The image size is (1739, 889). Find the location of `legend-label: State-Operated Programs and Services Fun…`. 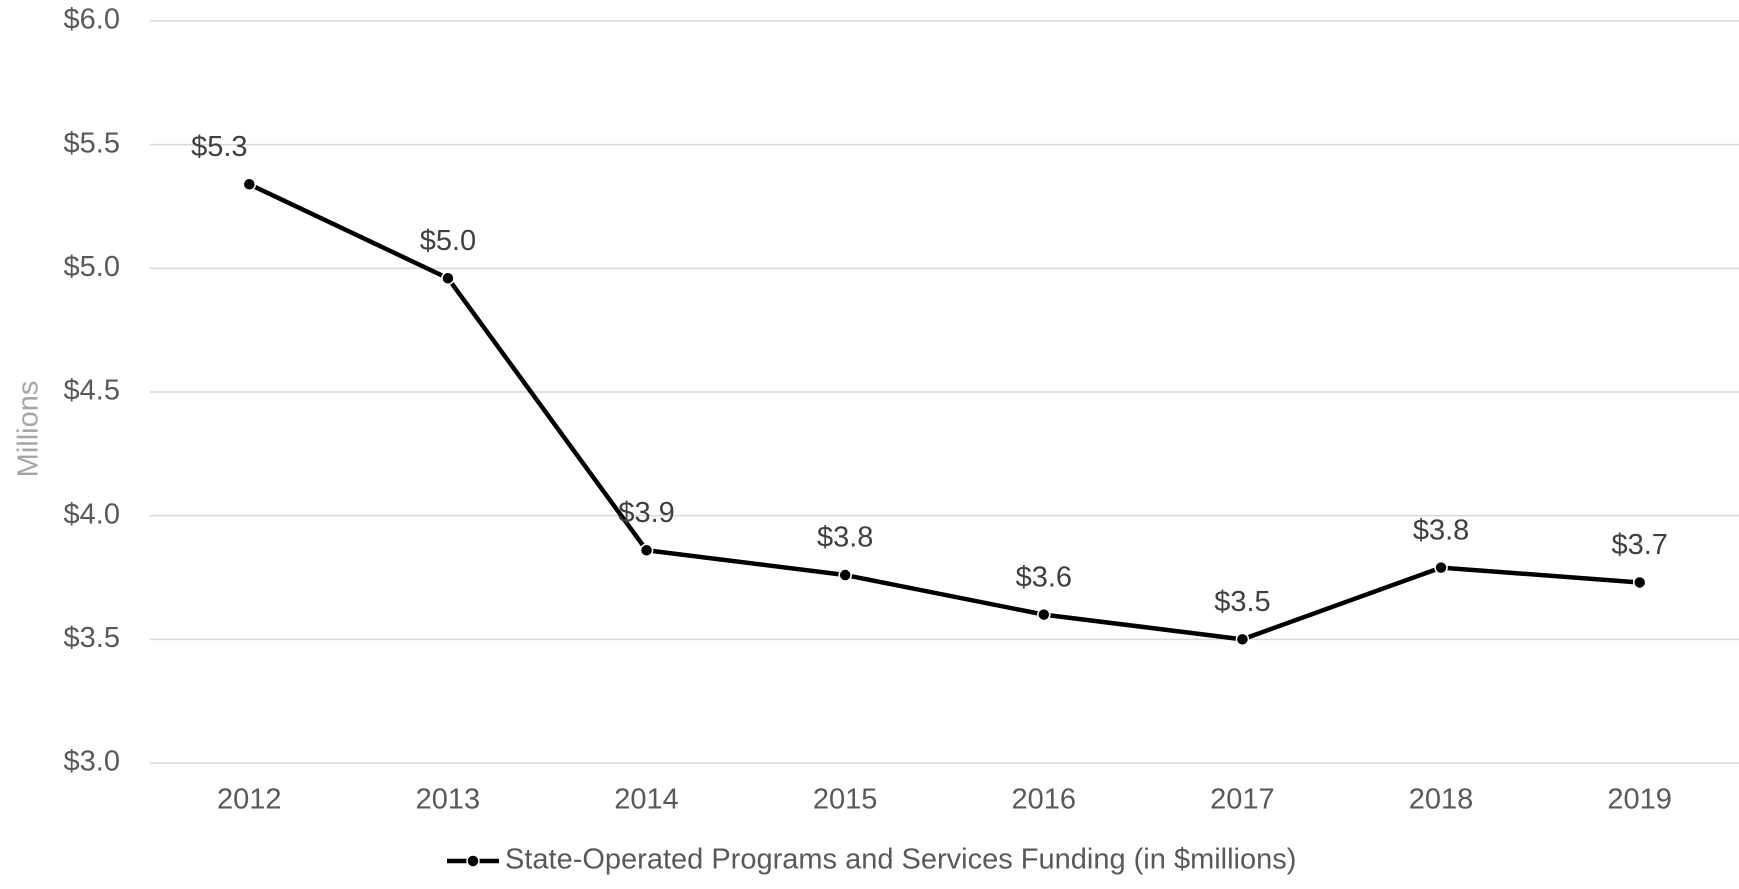

legend-label: State-Operated Programs and Services Fun… is located at coordinates (900, 860).